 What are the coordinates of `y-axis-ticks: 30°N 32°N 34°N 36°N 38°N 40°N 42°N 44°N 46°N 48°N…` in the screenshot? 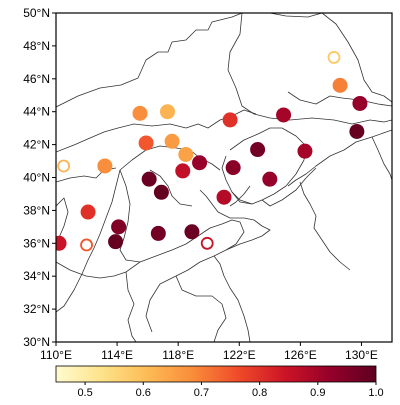 It's located at (39, 177).